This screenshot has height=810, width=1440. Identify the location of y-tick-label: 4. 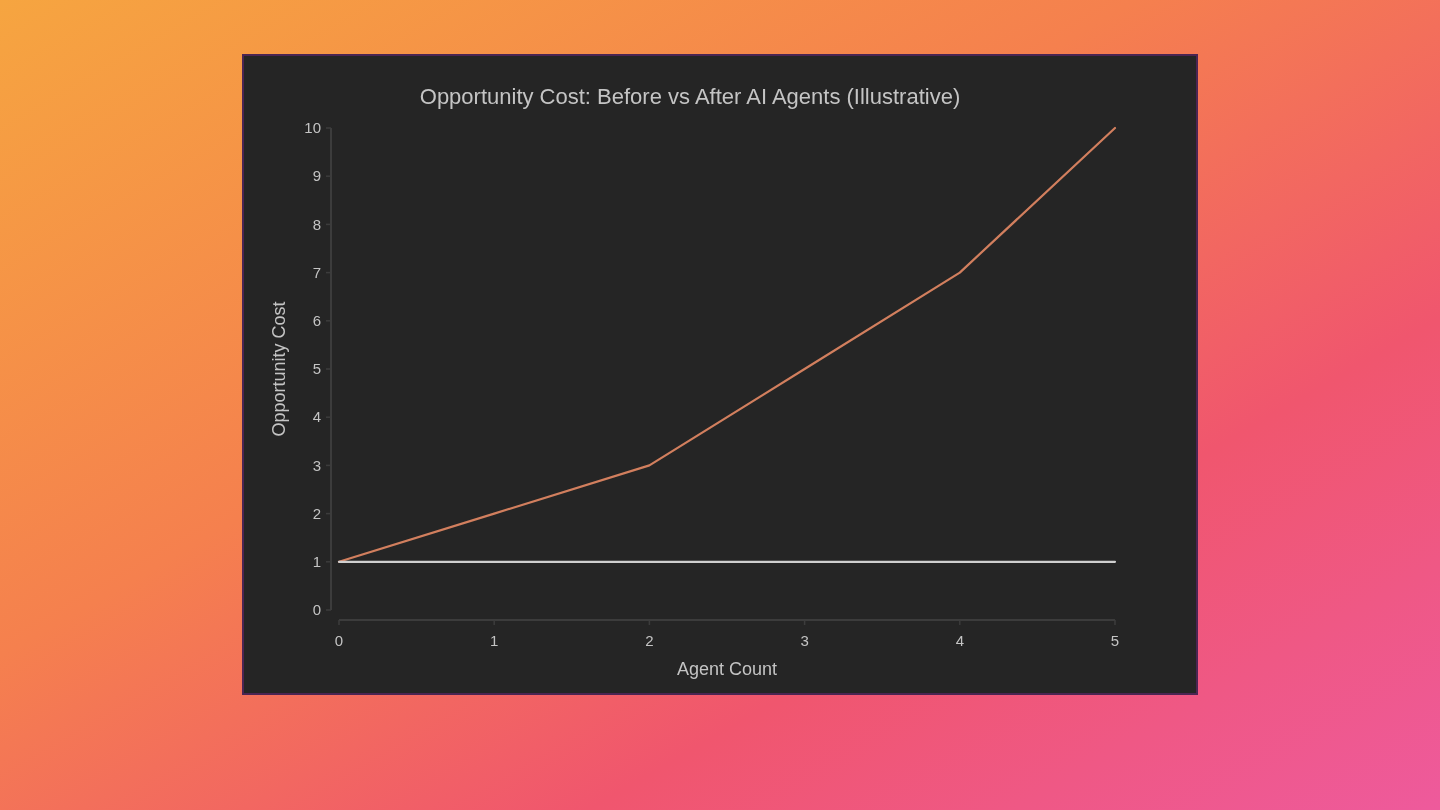
(316, 417).